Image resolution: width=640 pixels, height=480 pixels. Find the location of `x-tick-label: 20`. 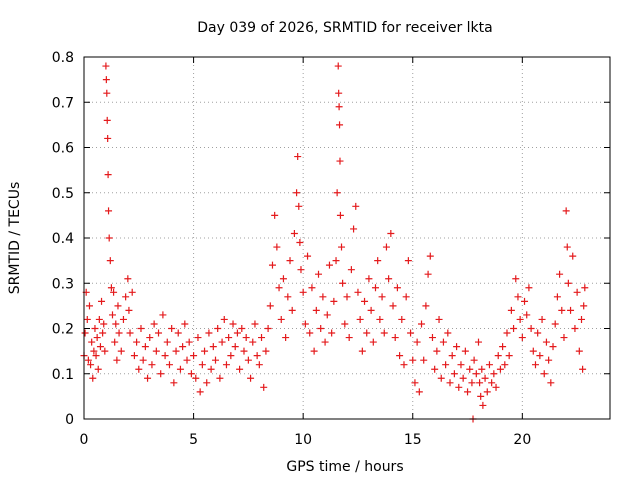

x-tick-label: 20 is located at coordinates (522, 440).